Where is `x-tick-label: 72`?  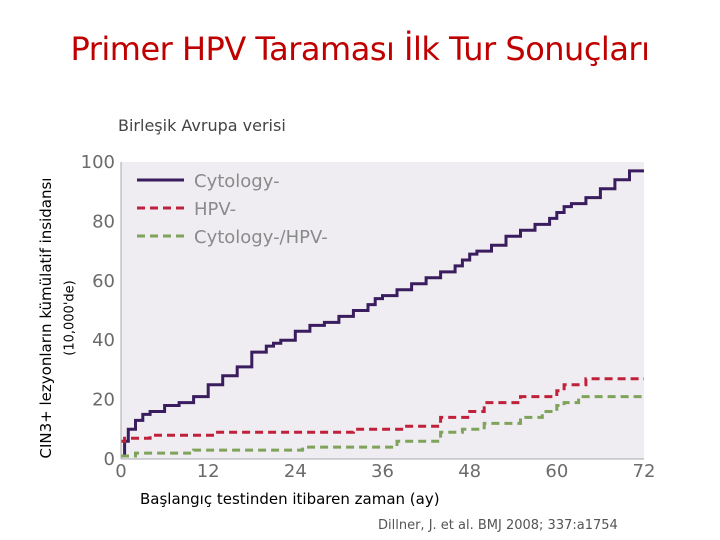
x-tick-label: 72 is located at coordinates (644, 471).